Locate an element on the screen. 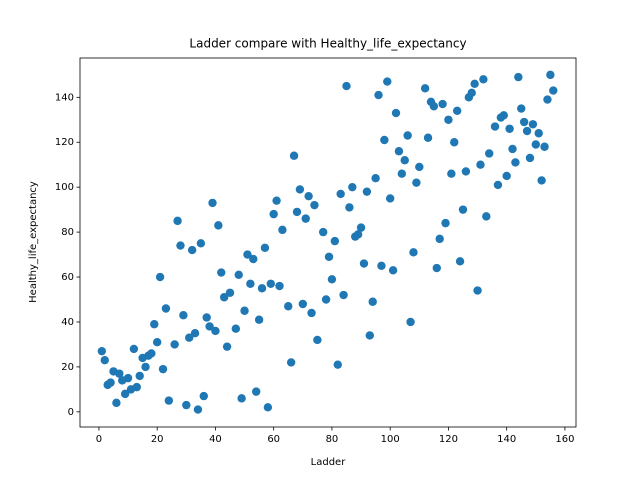  x-tick-label: 40 is located at coordinates (215, 439).